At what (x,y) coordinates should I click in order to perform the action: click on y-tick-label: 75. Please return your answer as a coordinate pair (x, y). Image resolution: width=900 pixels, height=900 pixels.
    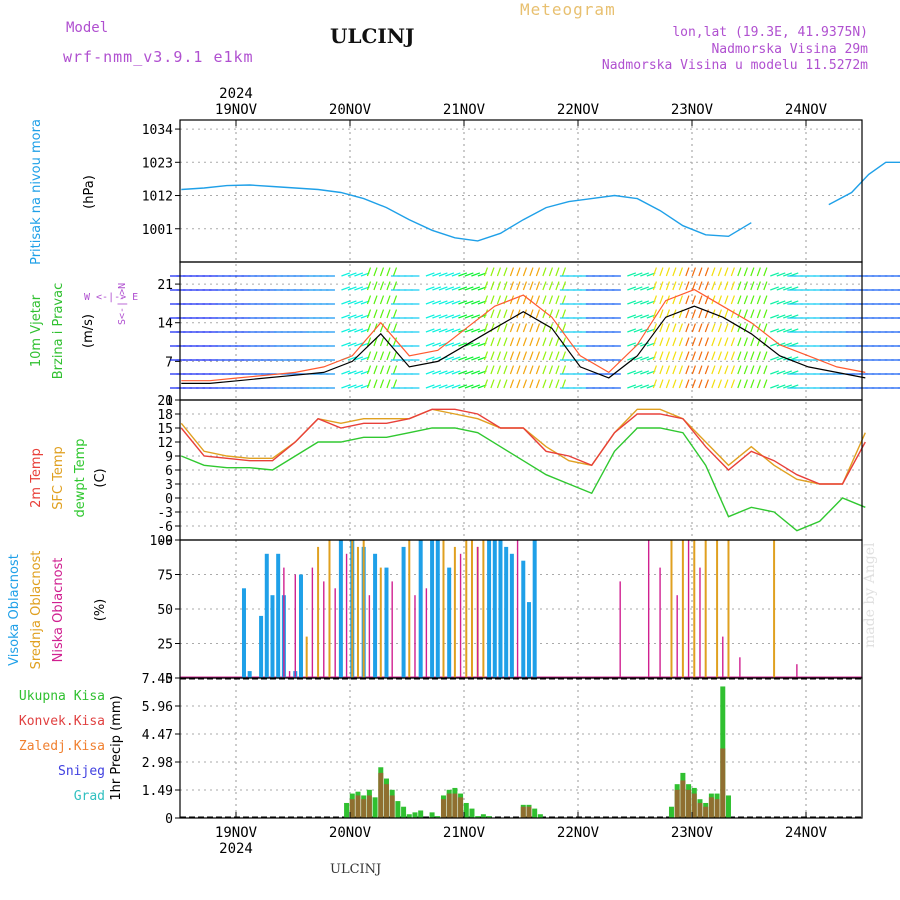
    Looking at the image, I should click on (165, 576).